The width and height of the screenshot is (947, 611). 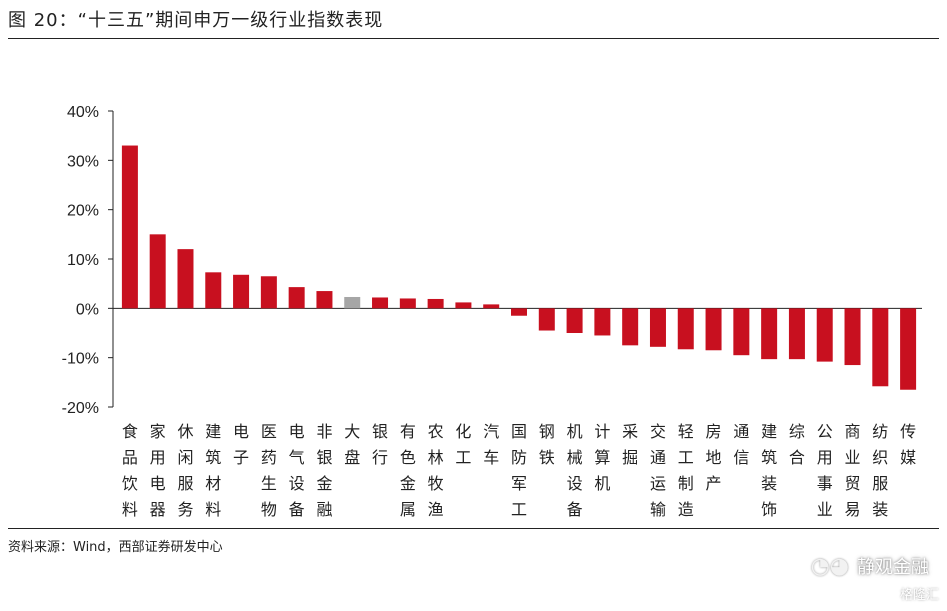 What do you see at coordinates (436, 431) in the screenshot?
I see `category-label: 农` at bounding box center [436, 431].